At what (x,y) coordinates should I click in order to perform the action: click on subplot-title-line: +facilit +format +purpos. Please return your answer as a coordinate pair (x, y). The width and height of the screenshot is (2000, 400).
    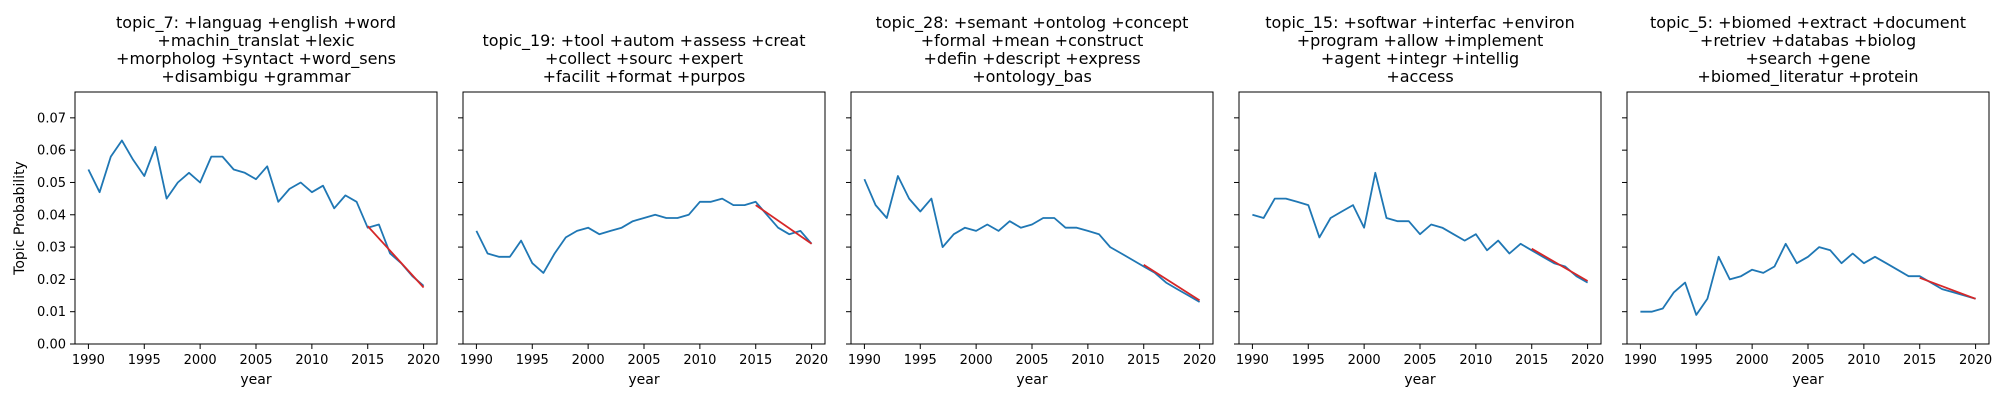
    Looking at the image, I should click on (644, 76).